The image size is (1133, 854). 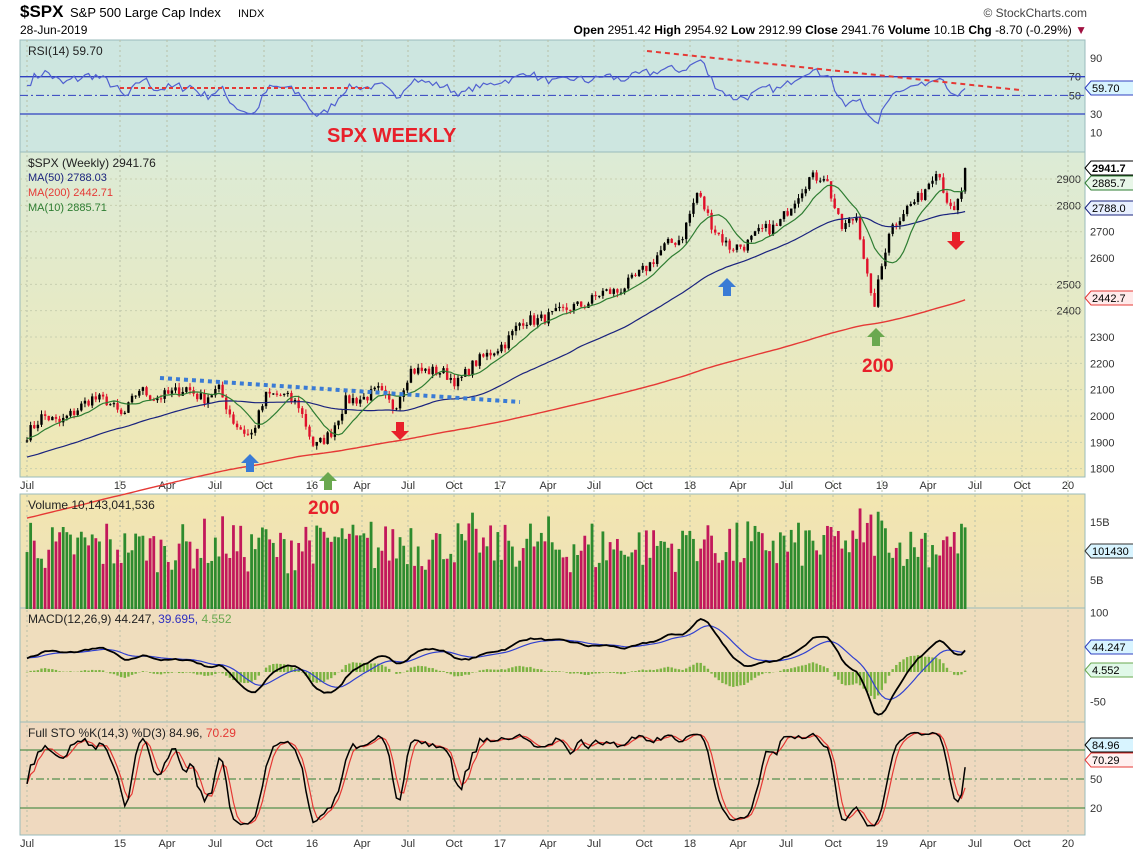 I want to click on value-tag: 59.70, so click(x=1109, y=88).